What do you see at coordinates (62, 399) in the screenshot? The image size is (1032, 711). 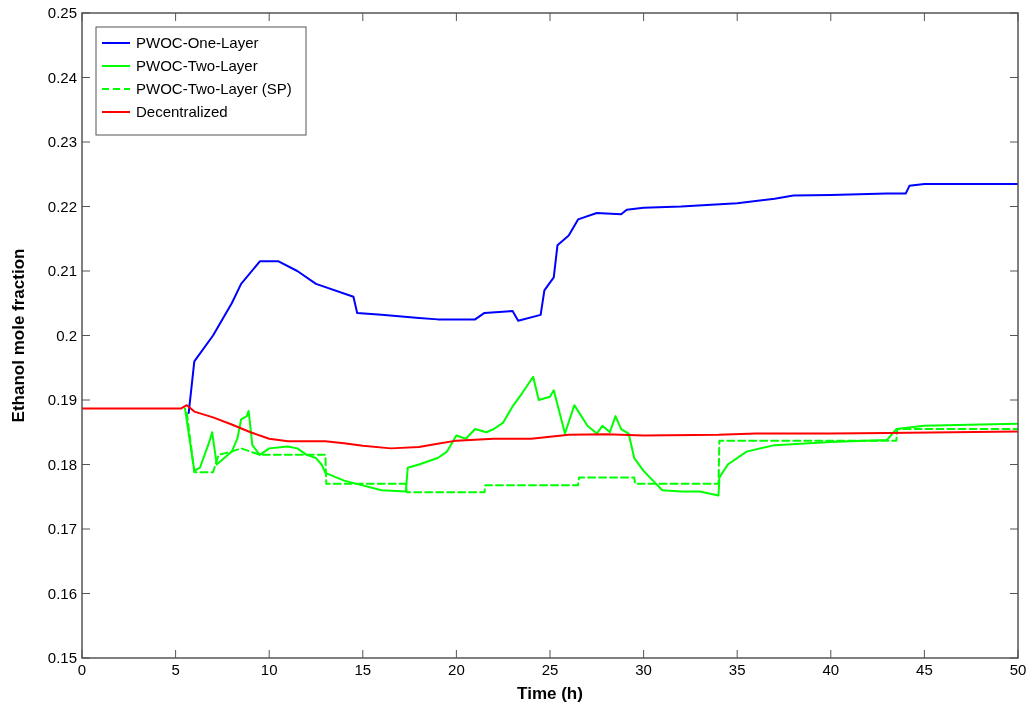 I see `y-tick-label: 0.19` at bounding box center [62, 399].